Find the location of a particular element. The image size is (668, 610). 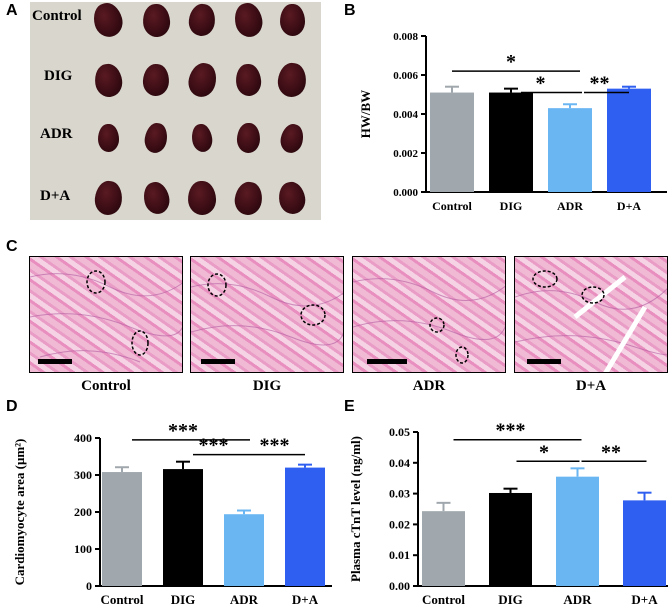

y-tick-label: 0.004 is located at coordinates (405, 115).